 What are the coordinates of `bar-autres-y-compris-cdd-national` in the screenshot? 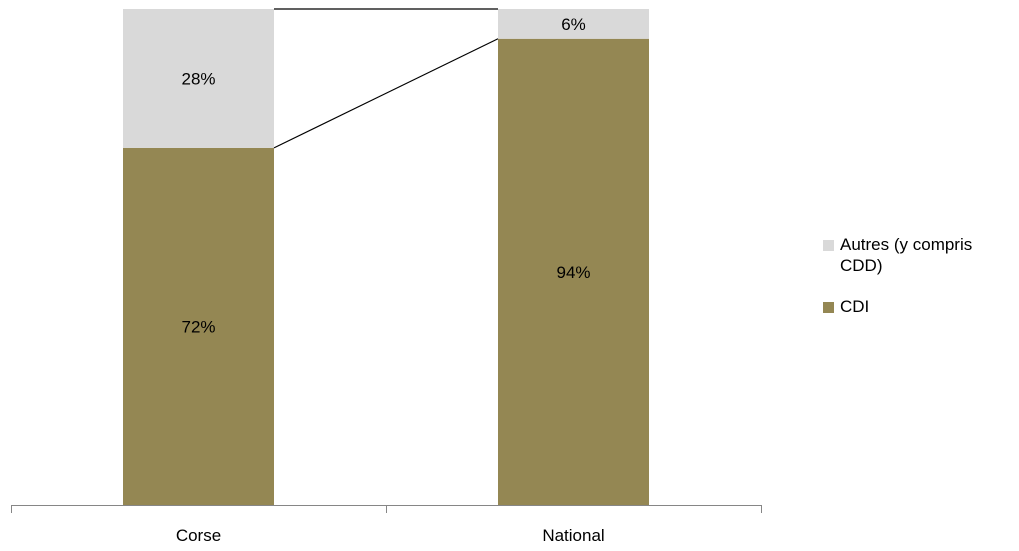 It's located at (573, 24).